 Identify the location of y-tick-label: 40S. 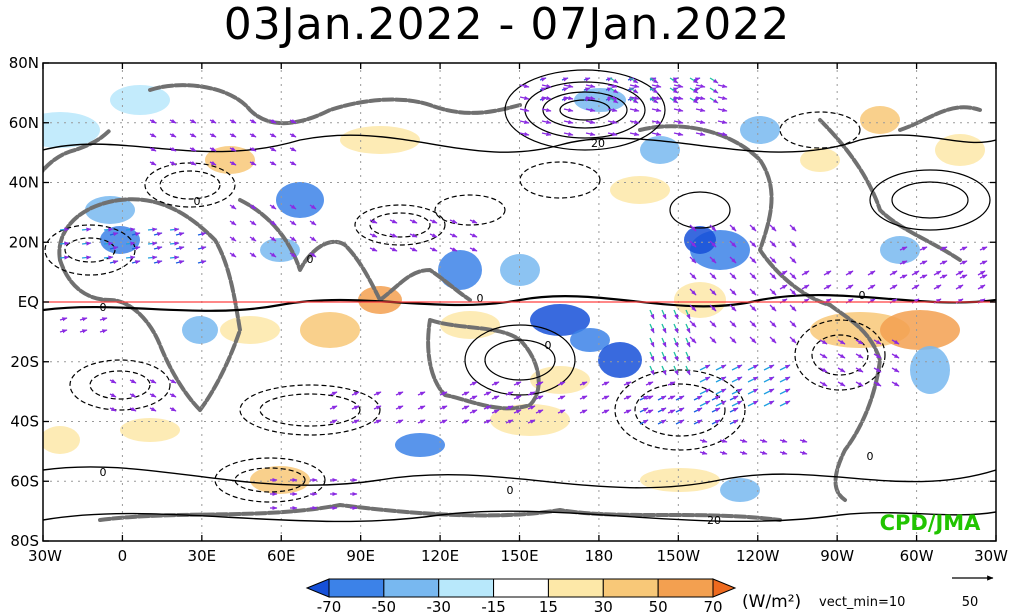
(24, 422).